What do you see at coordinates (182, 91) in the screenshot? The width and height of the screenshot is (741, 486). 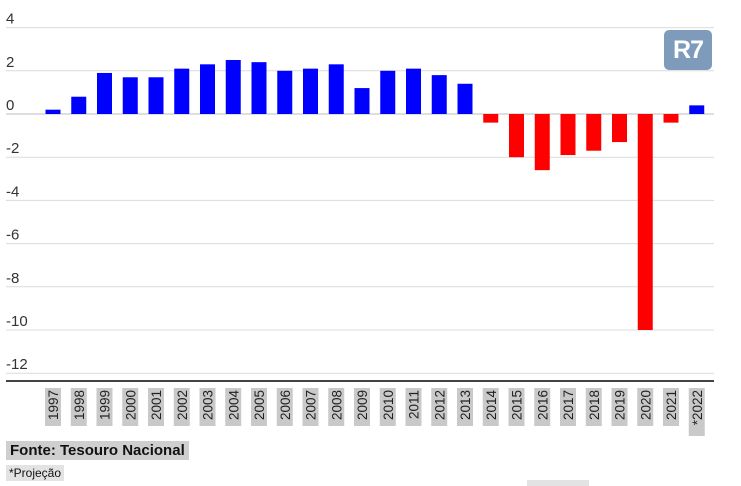 I see `bar-2002` at bounding box center [182, 91].